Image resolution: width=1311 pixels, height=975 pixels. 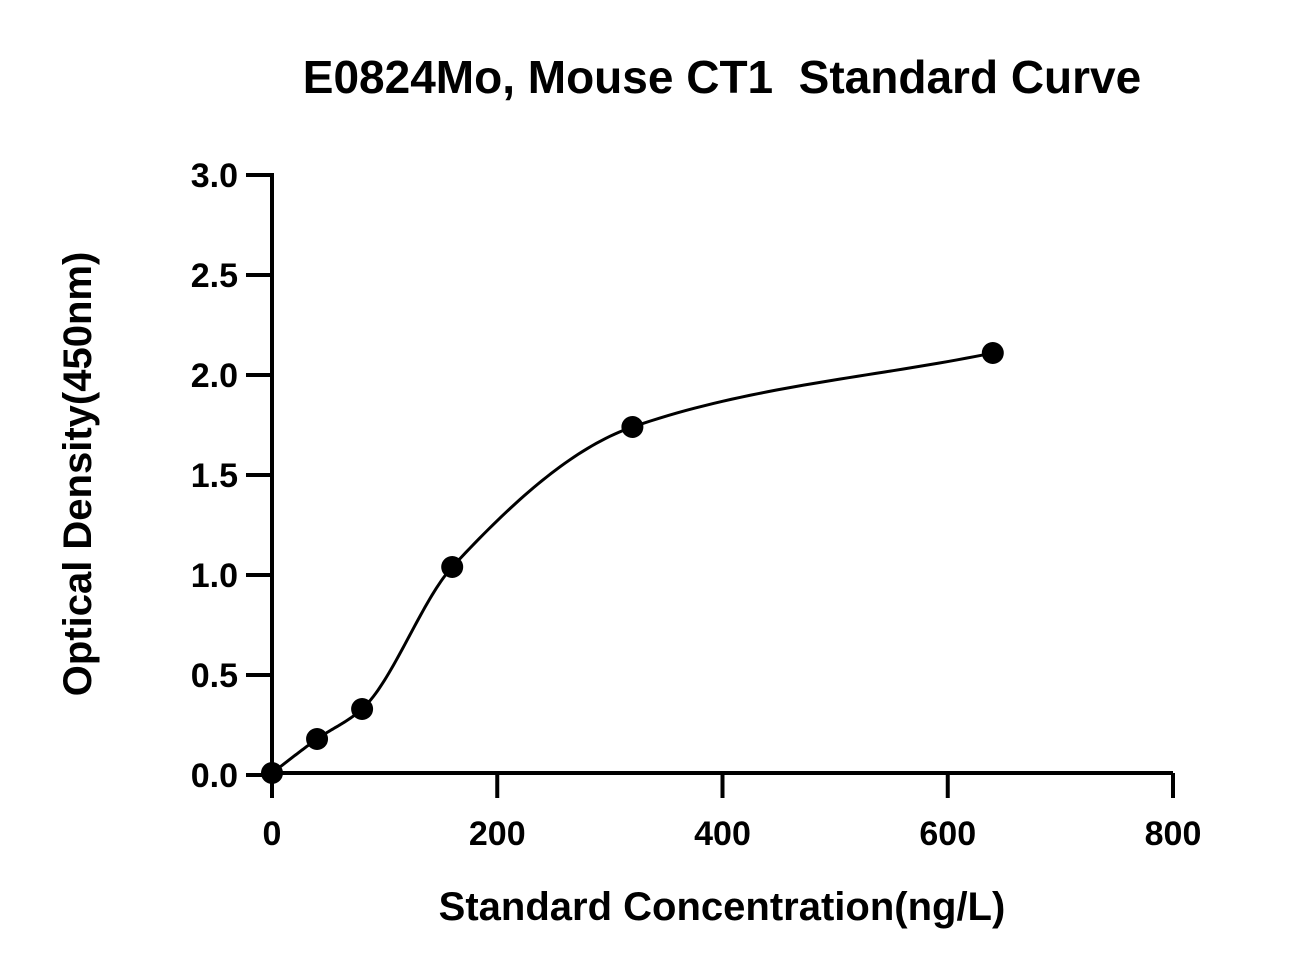 I want to click on chart-title: E0824Mo, Mouse CT1 Standard Curve, so click(x=722, y=77).